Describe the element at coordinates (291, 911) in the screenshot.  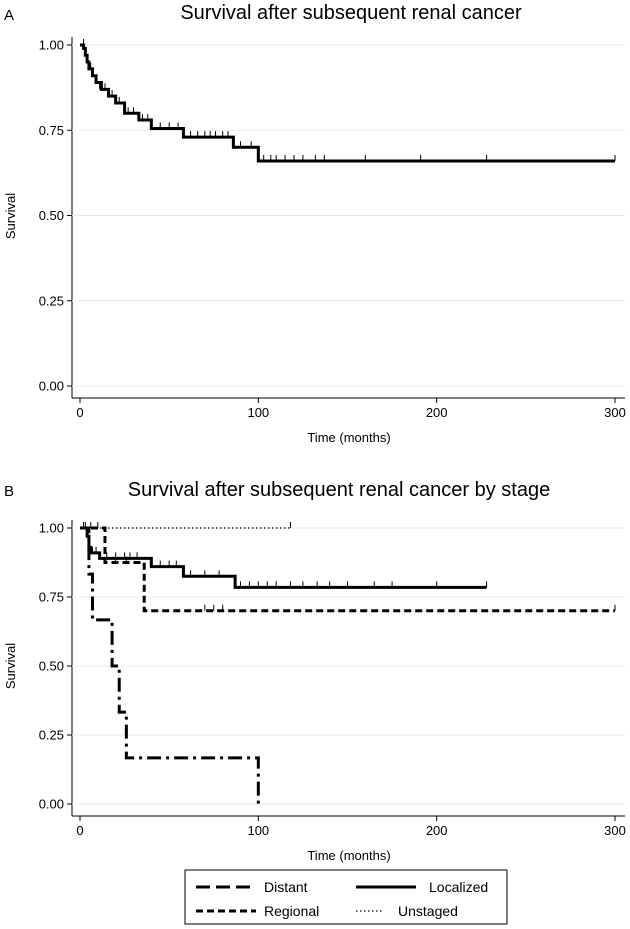
I see `legend-label-regional: Regional` at that location.